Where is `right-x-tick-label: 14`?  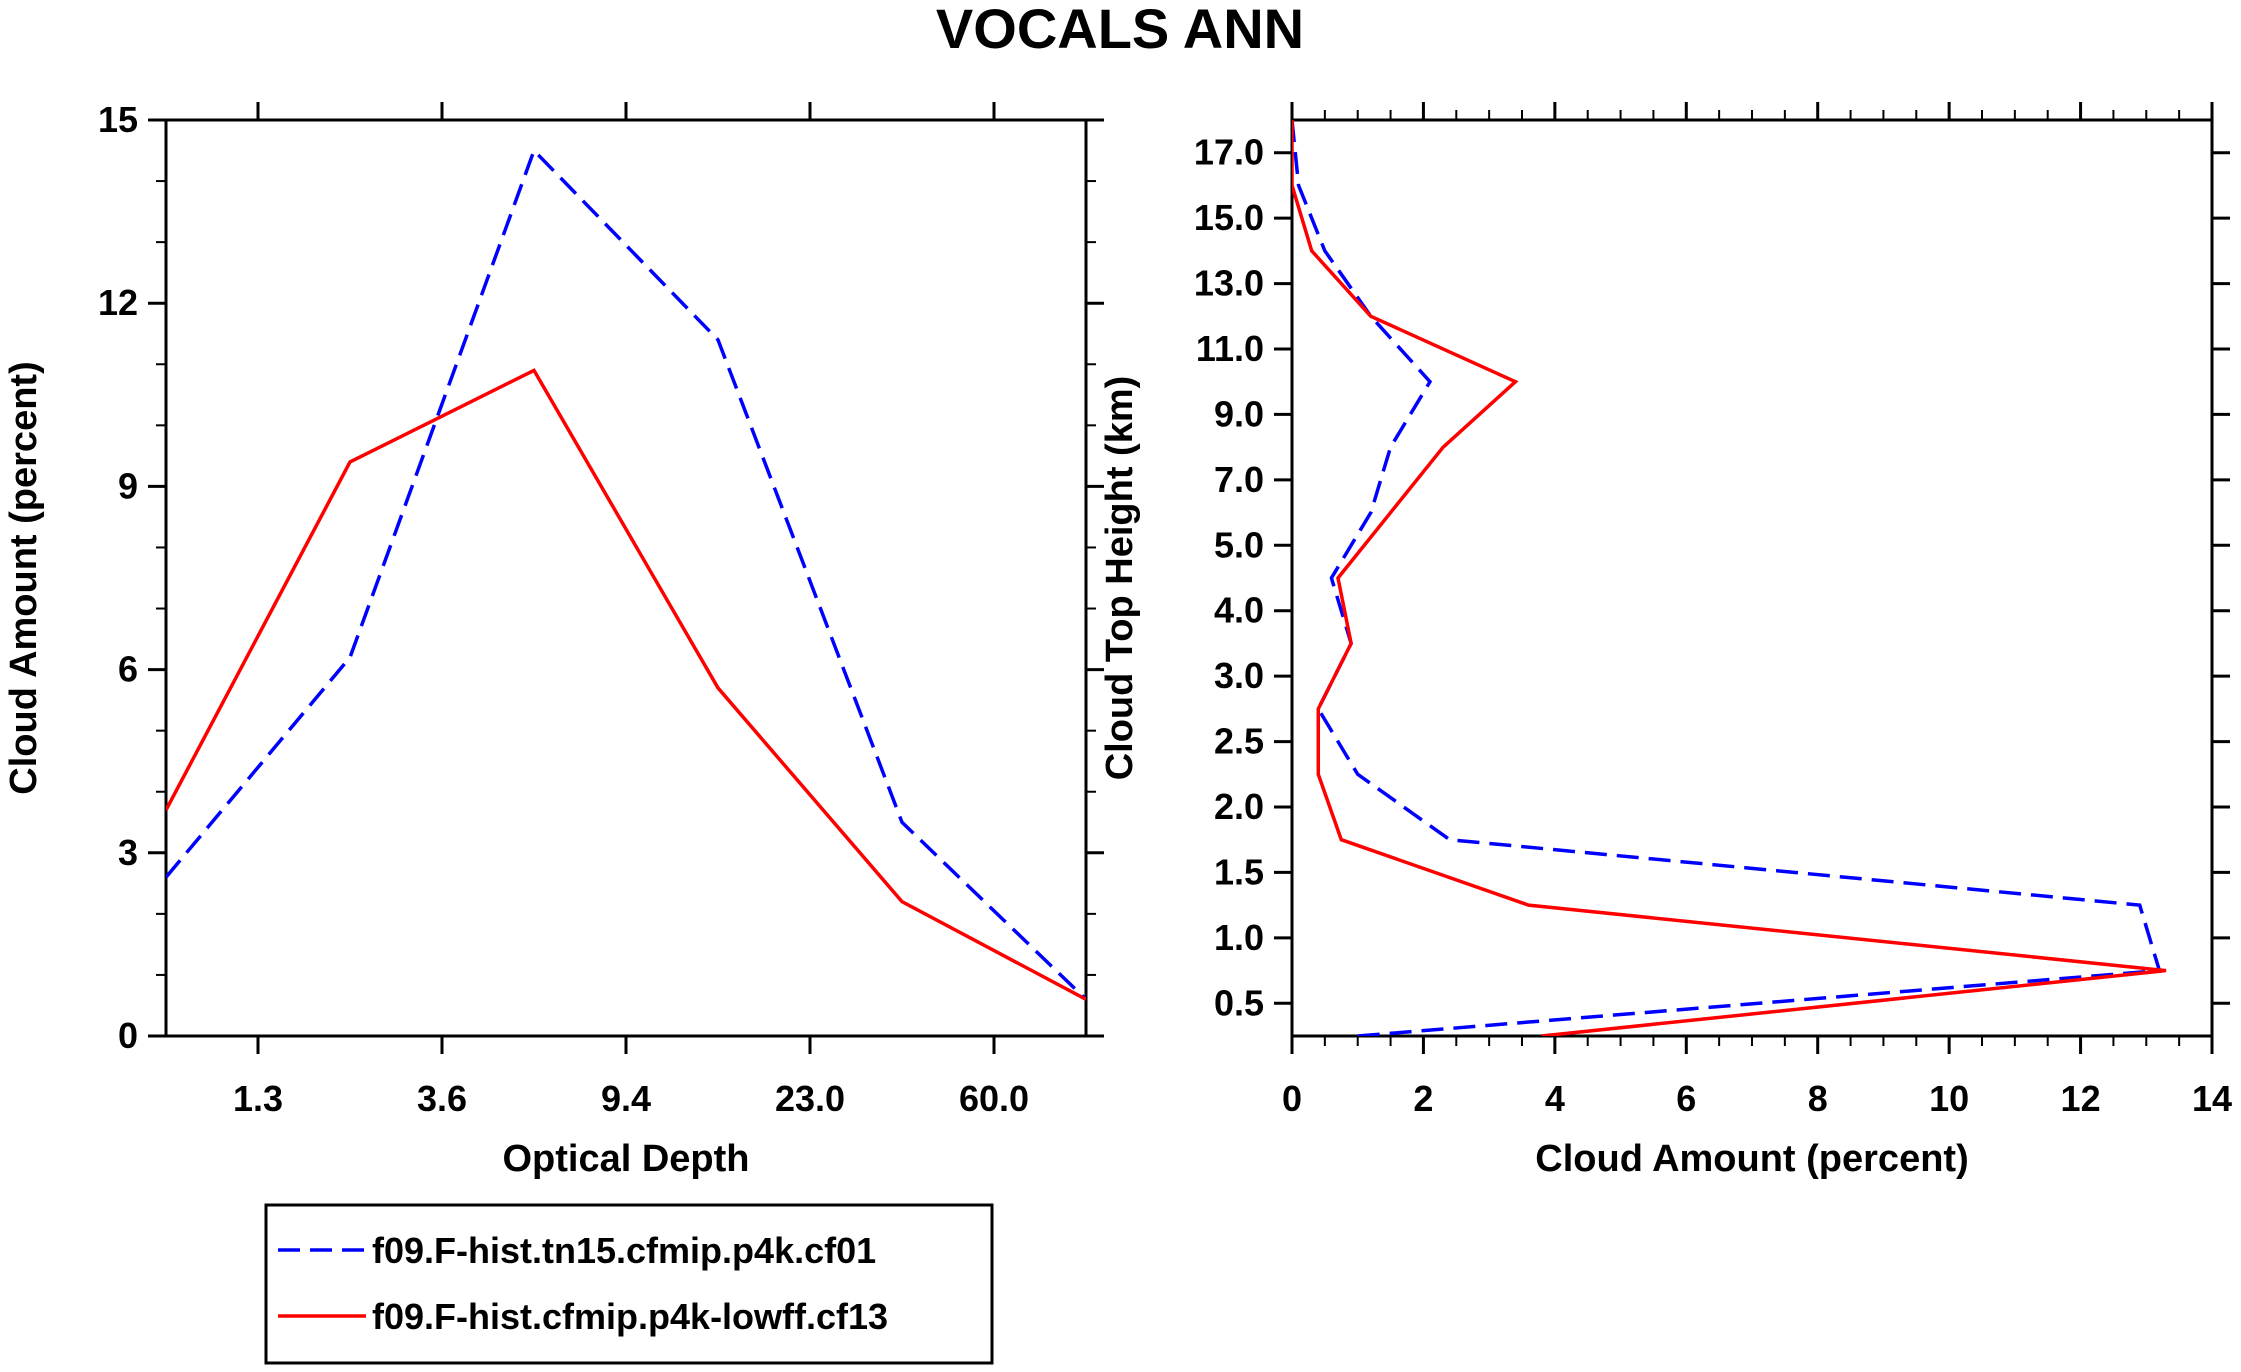 right-x-tick-label: 14 is located at coordinates (2212, 1098).